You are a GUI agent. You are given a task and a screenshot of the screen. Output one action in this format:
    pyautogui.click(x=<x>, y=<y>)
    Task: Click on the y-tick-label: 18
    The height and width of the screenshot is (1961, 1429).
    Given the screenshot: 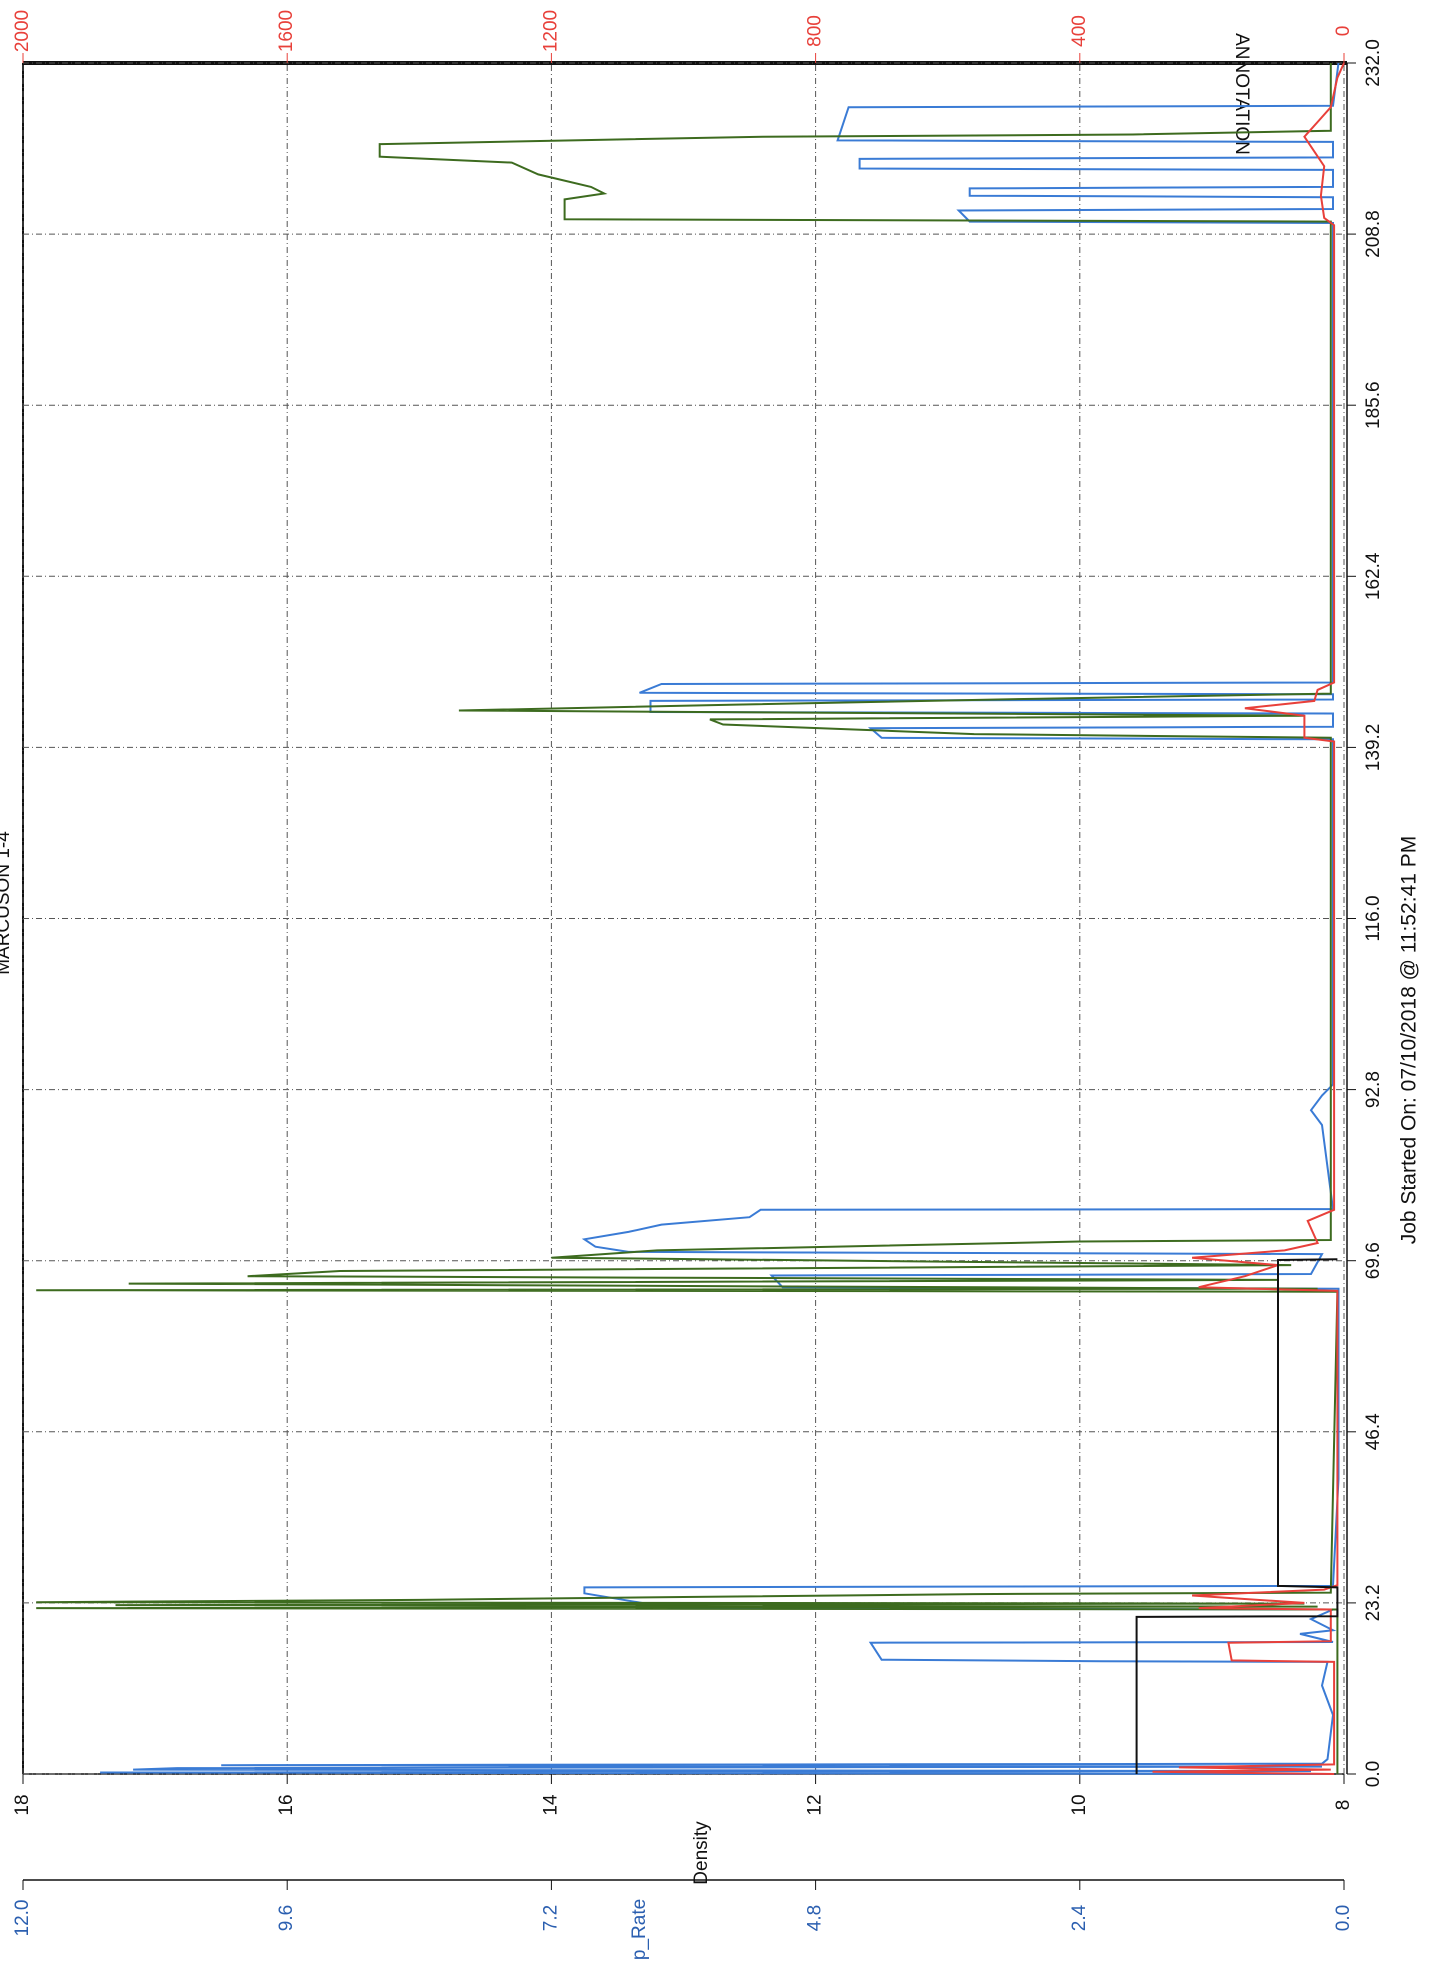 What is the action you would take?
    pyautogui.click(x=22, y=1804)
    